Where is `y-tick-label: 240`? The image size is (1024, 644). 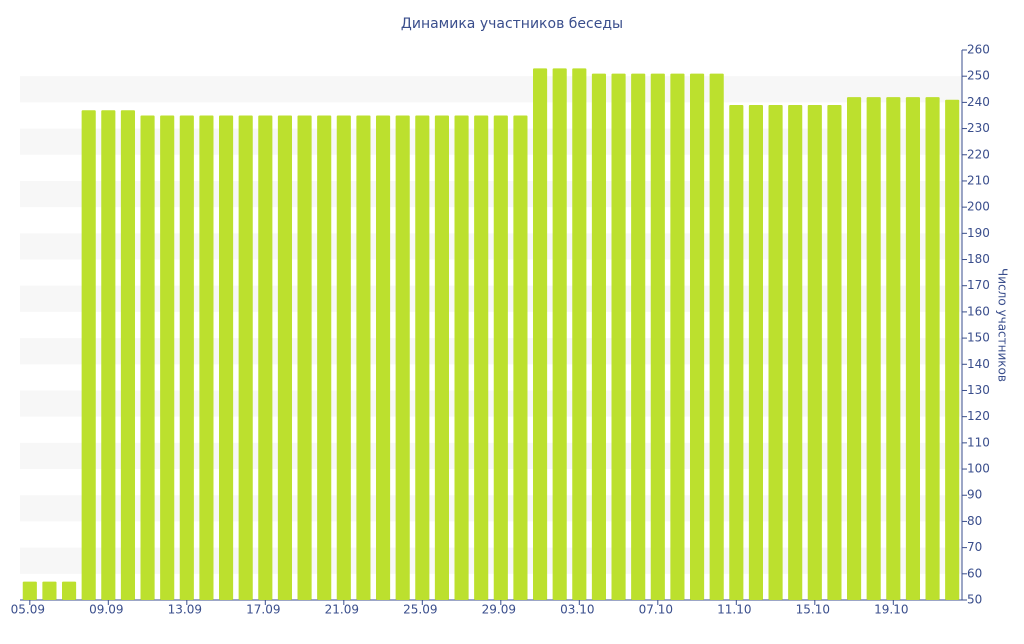
y-tick-label: 240 is located at coordinates (978, 102).